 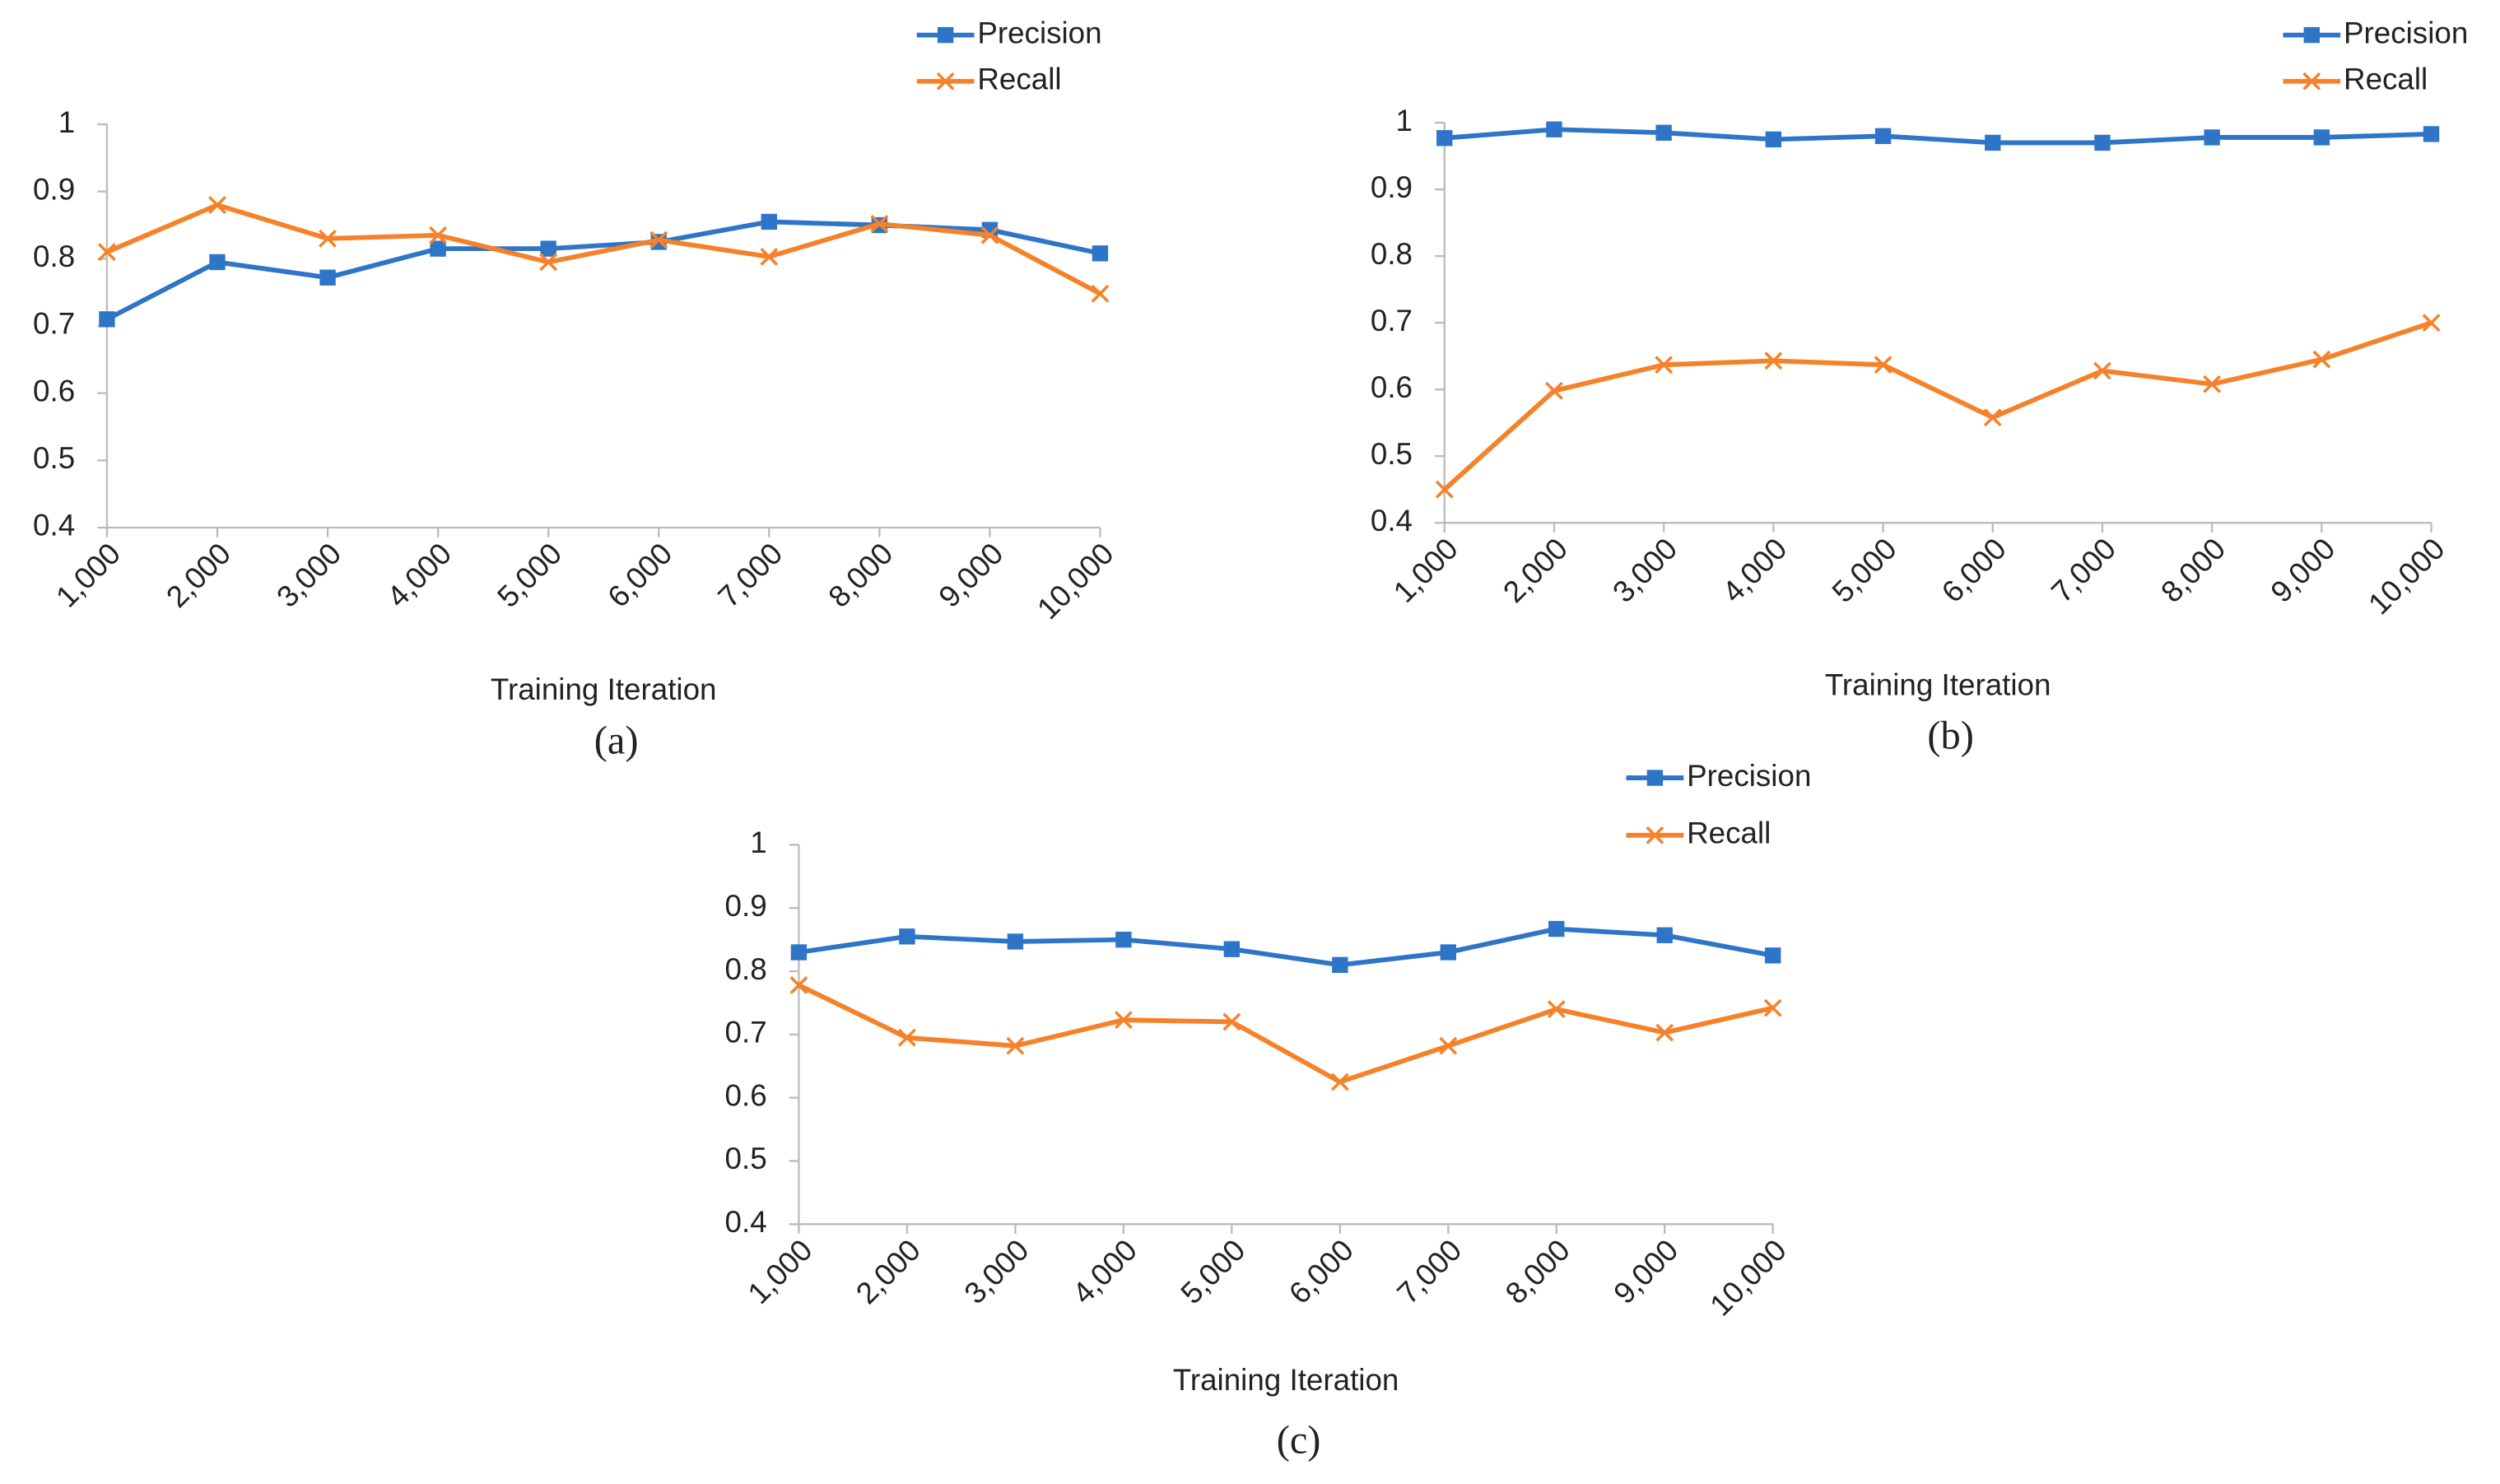 What do you see at coordinates (1392, 454) in the screenshot?
I see `y-tick-label: 0.5` at bounding box center [1392, 454].